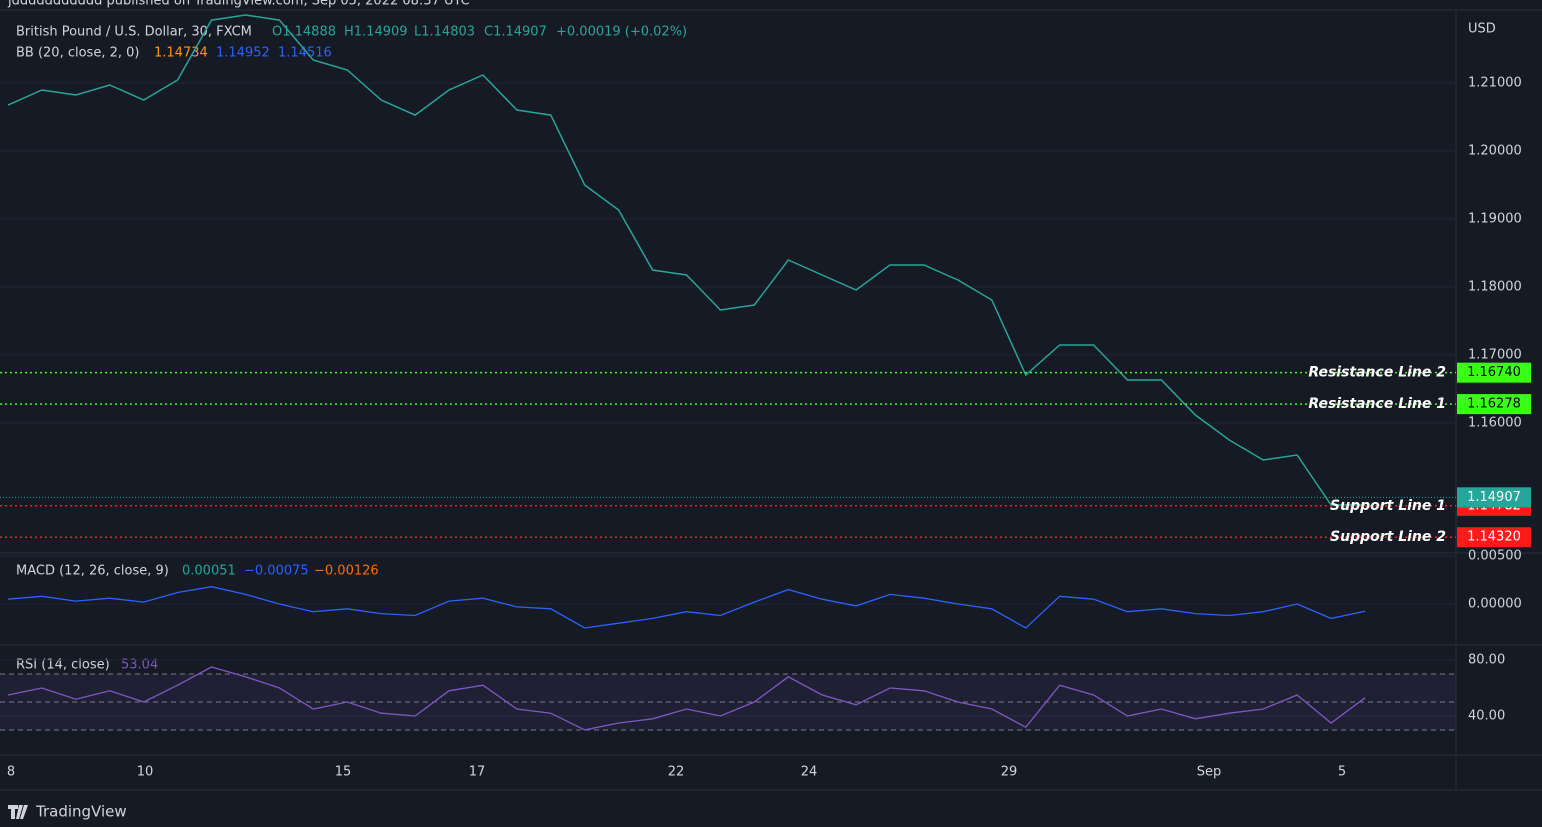 Image resolution: width=1542 pixels, height=827 pixels. I want to click on x-tick-label: 5, so click(1342, 772).